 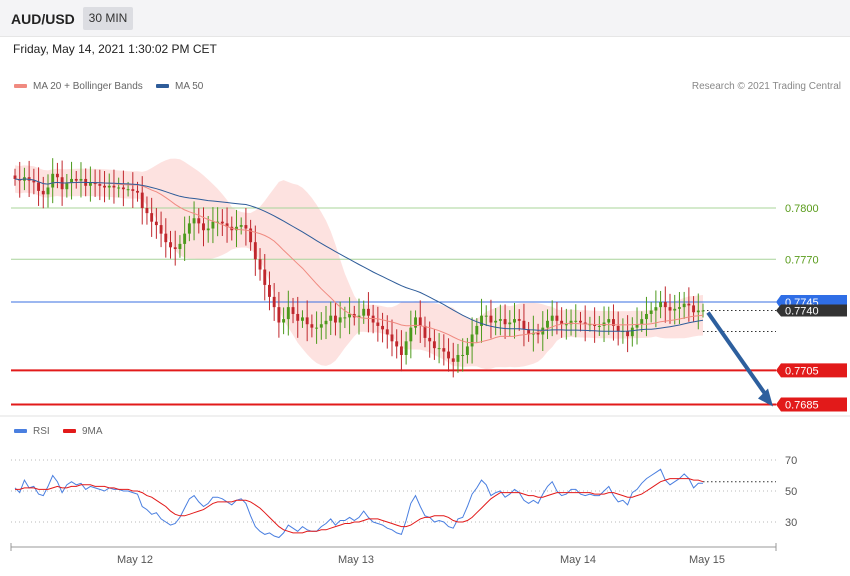 I want to click on level-label: 0.7705, so click(x=802, y=371).